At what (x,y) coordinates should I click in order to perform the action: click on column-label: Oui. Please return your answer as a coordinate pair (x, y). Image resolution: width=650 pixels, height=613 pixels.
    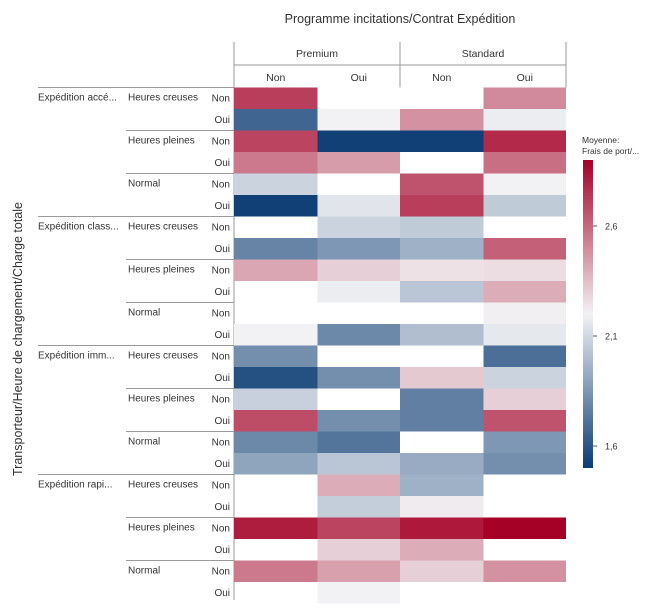
    Looking at the image, I should click on (359, 78).